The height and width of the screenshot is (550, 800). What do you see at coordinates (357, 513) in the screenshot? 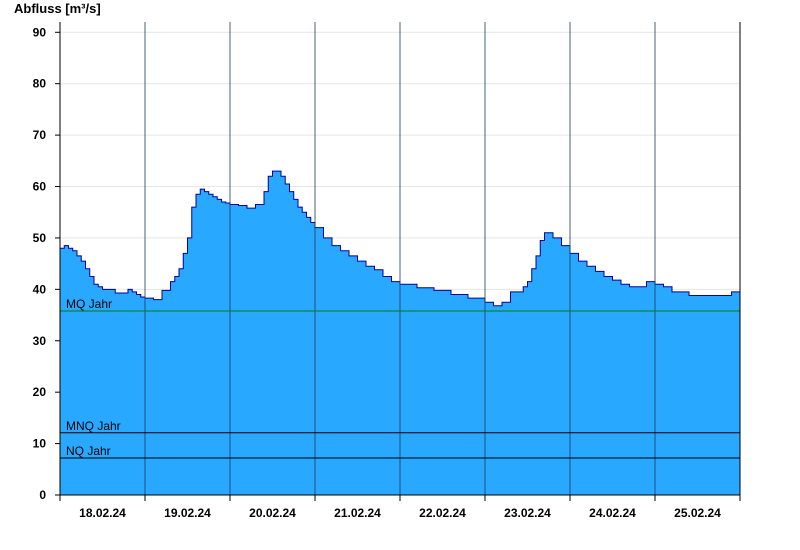
I see `x-tick-label: 21.02.24` at bounding box center [357, 513].